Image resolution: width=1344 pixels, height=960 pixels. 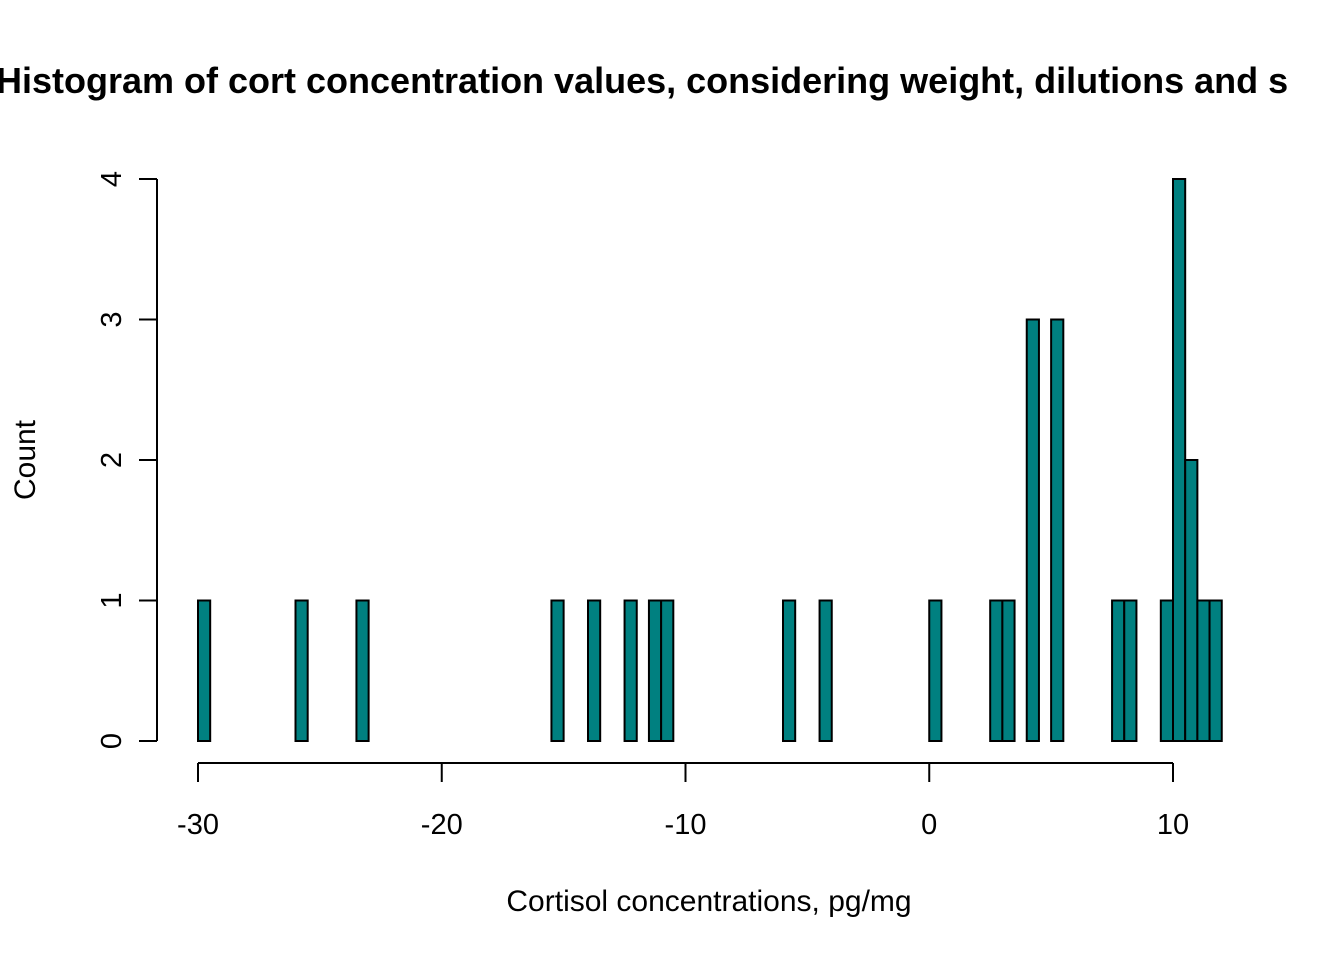 What do you see at coordinates (442, 825) in the screenshot?
I see `x-tick-label: -20` at bounding box center [442, 825].